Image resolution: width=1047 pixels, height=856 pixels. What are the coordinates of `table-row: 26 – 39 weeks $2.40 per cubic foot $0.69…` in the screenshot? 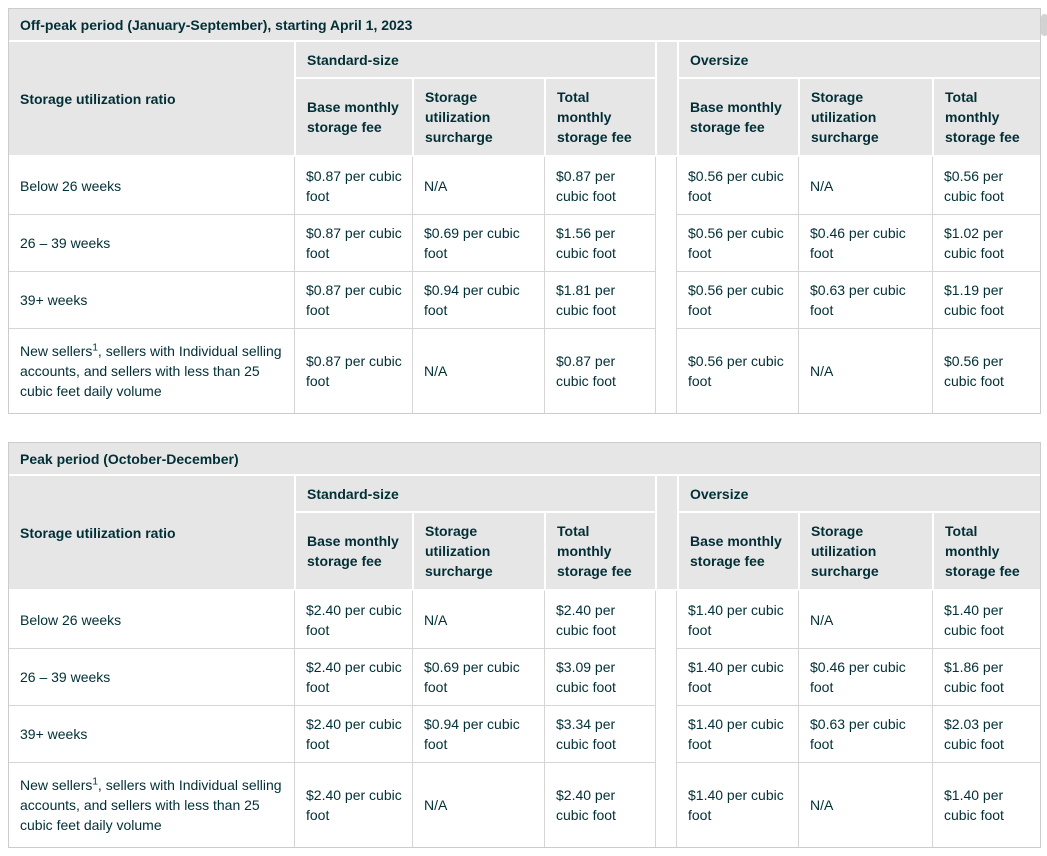 It's located at (524, 676).